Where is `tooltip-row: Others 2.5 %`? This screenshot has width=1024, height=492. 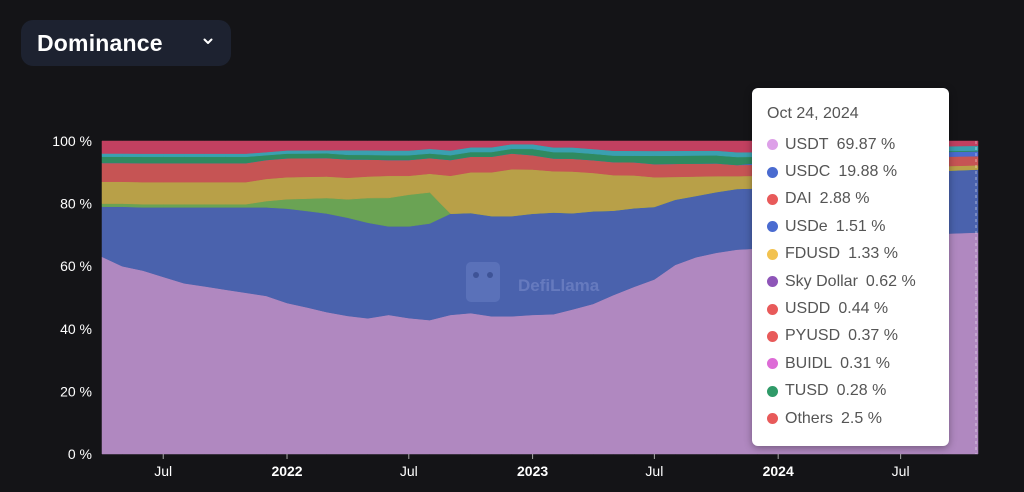 tooltip-row: Others 2.5 % is located at coordinates (858, 418).